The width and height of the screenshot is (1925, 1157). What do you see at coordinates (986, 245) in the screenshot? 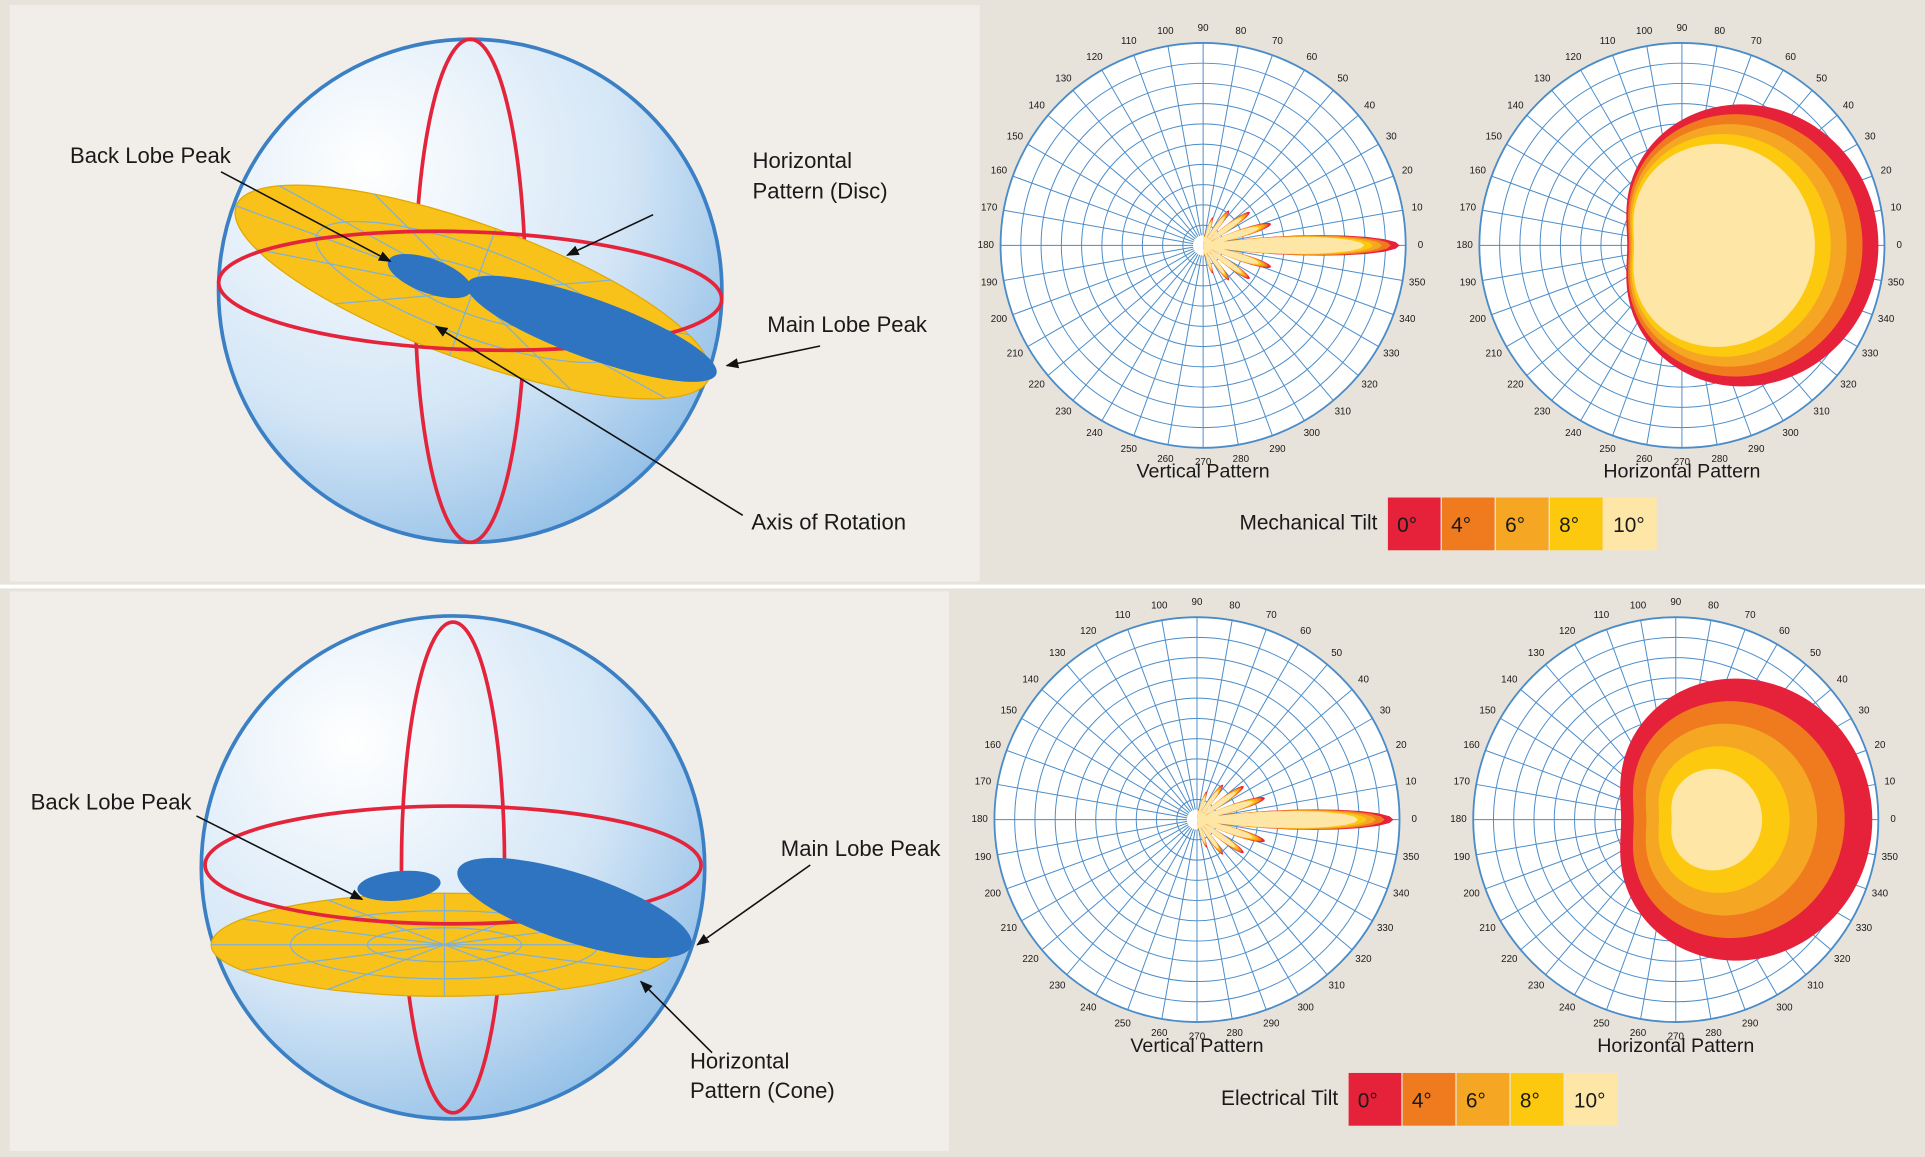
I see `angle-label: 180` at bounding box center [986, 245].